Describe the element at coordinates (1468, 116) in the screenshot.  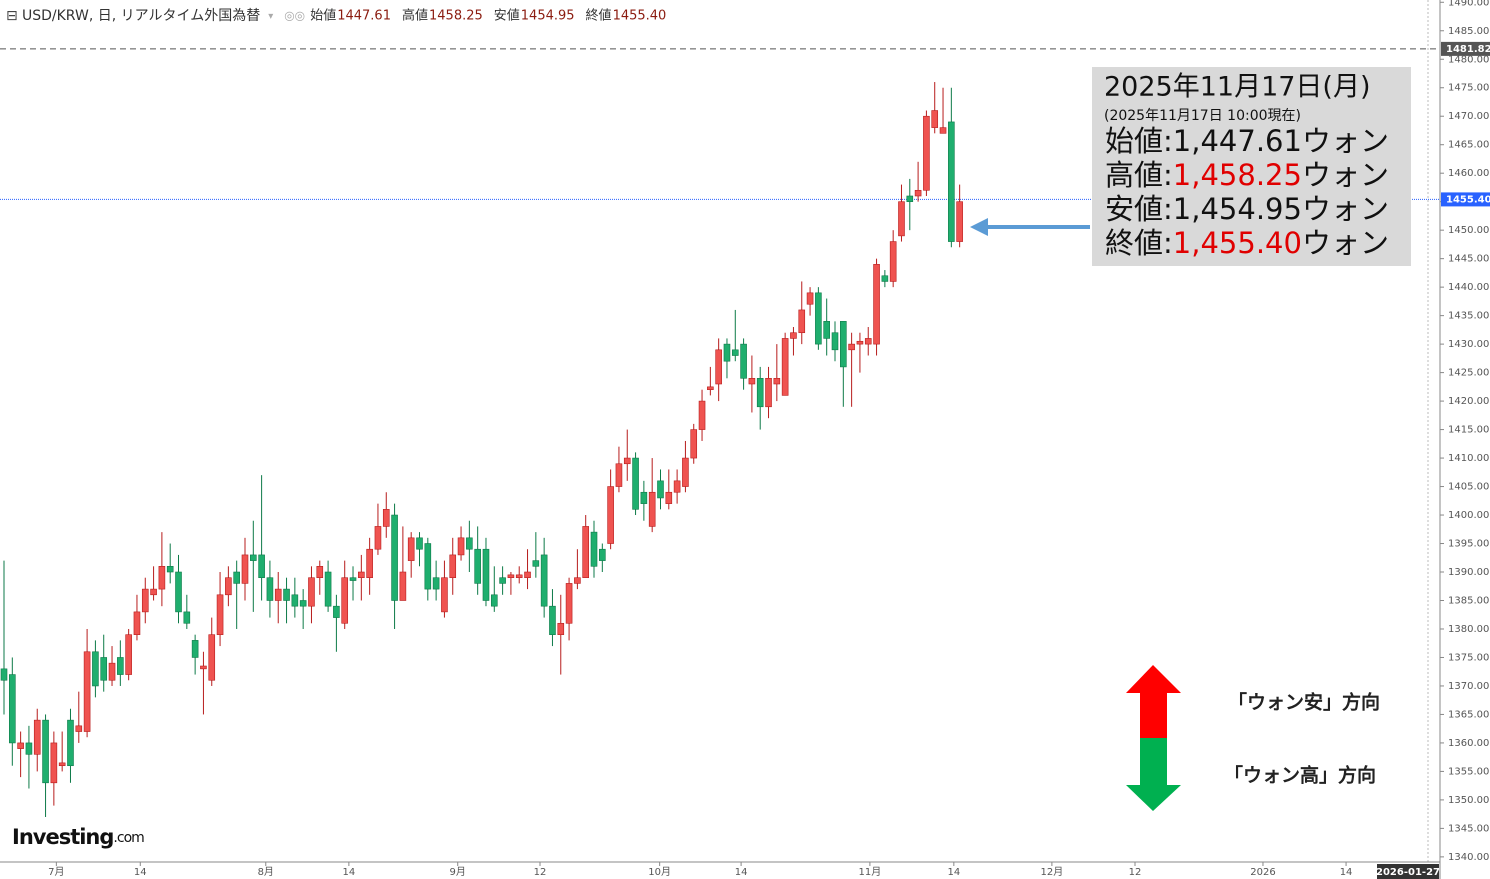
I see `y-tick-label: 1470.00` at that location.